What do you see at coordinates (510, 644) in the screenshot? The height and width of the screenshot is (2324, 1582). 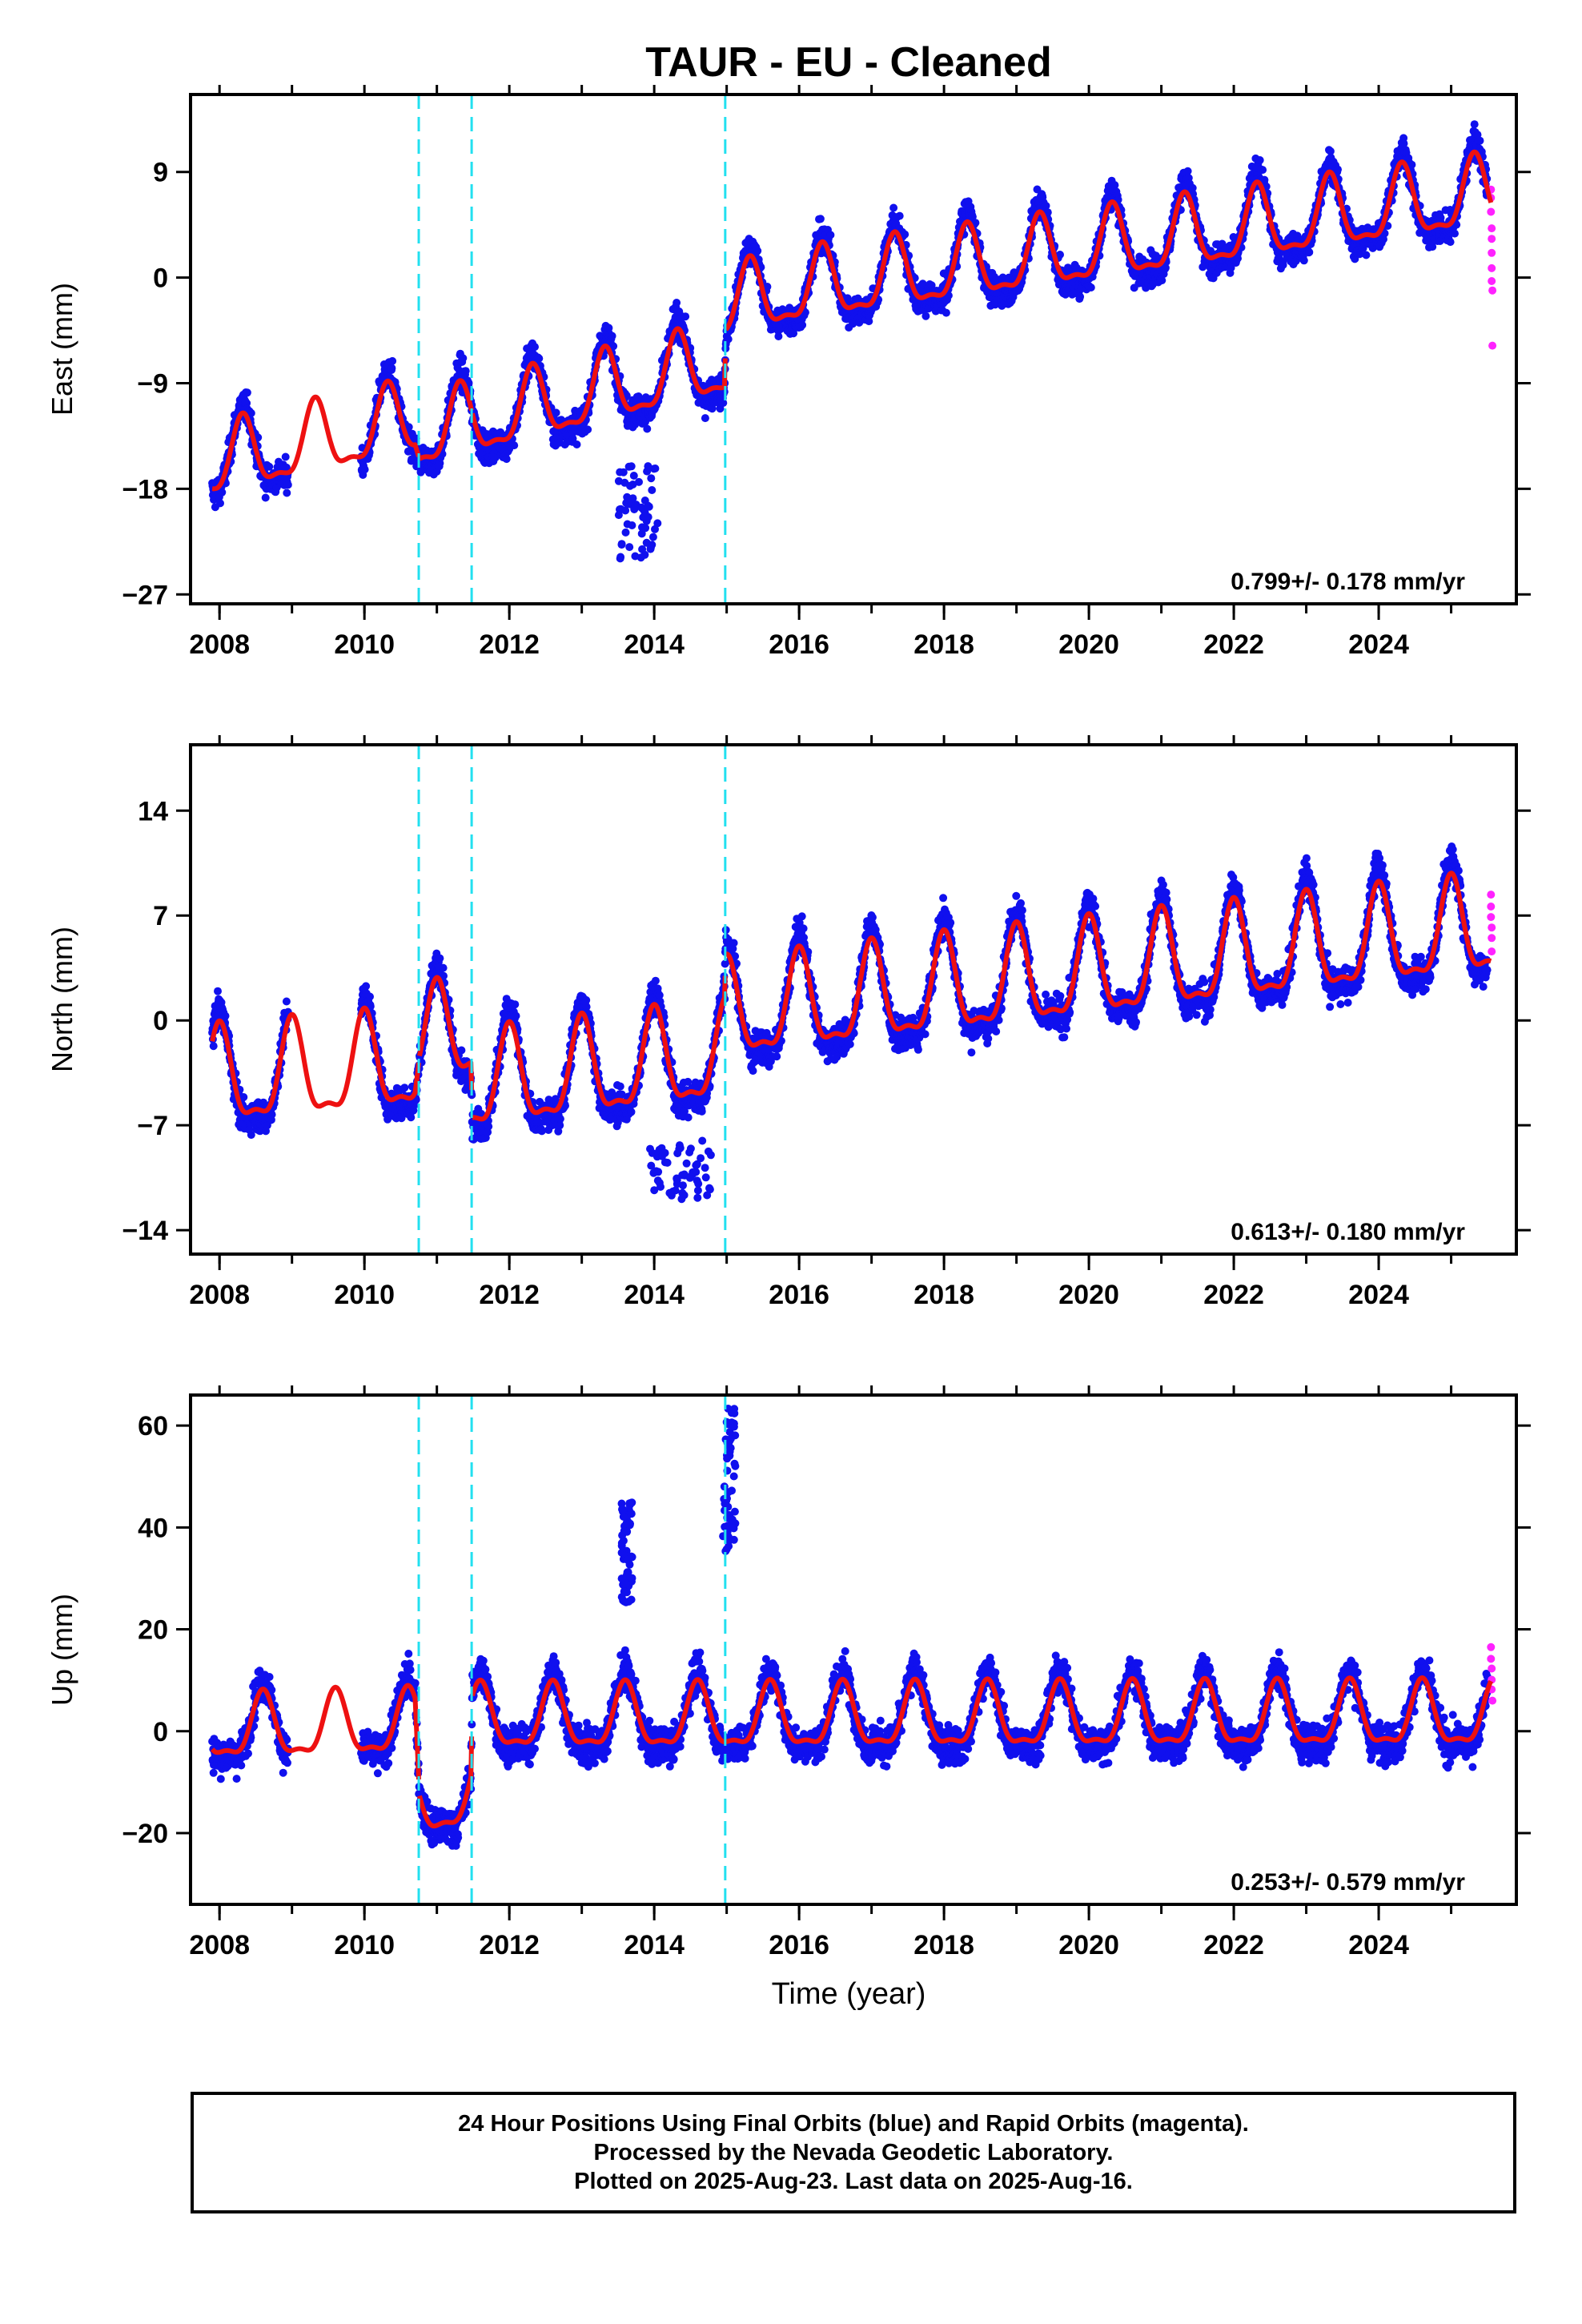 I see `x-tick-label: 2012` at bounding box center [510, 644].